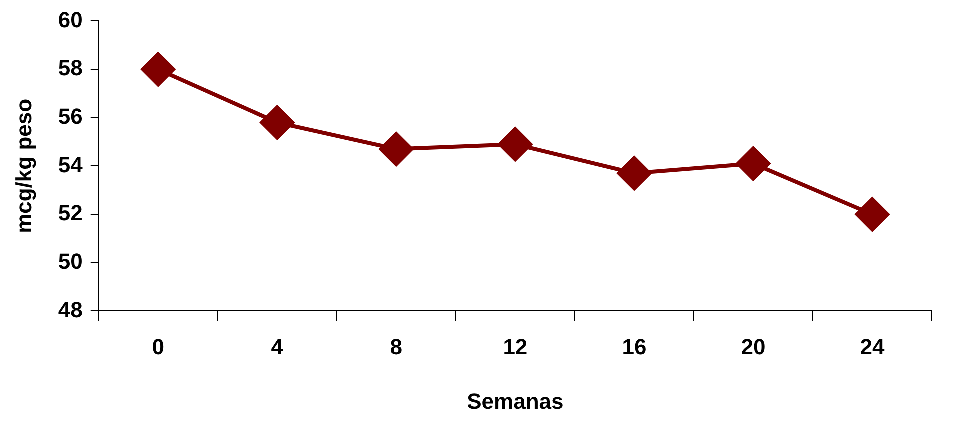 The width and height of the screenshot is (962, 428). Describe the element at coordinates (396, 347) in the screenshot. I see `x-tick-label: 8` at that location.